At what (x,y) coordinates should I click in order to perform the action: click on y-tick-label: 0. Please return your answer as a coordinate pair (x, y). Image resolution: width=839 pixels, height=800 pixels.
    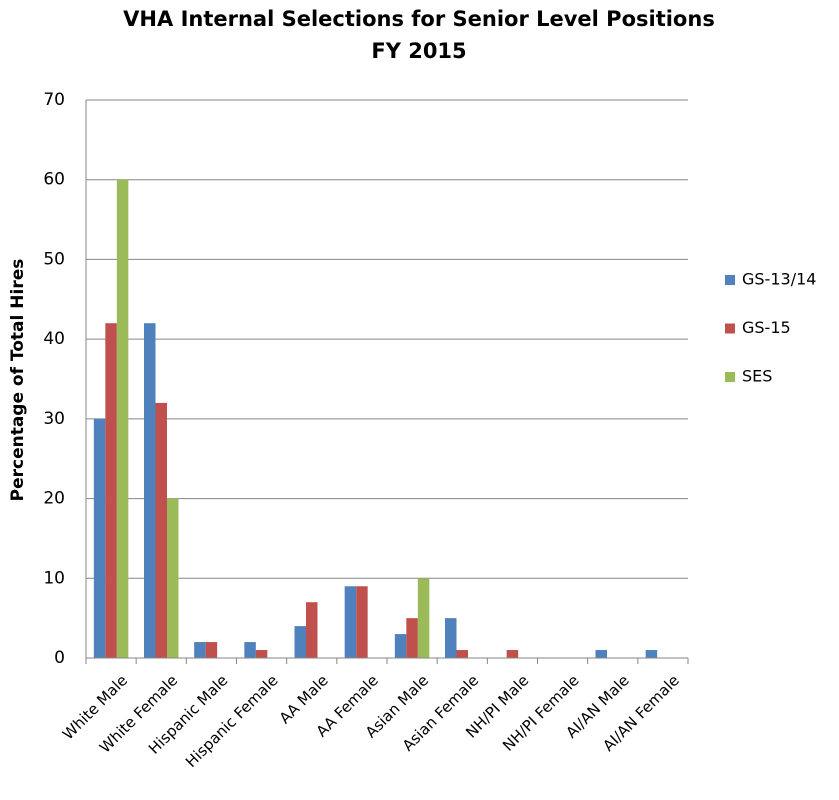
    Looking at the image, I should click on (59, 658).